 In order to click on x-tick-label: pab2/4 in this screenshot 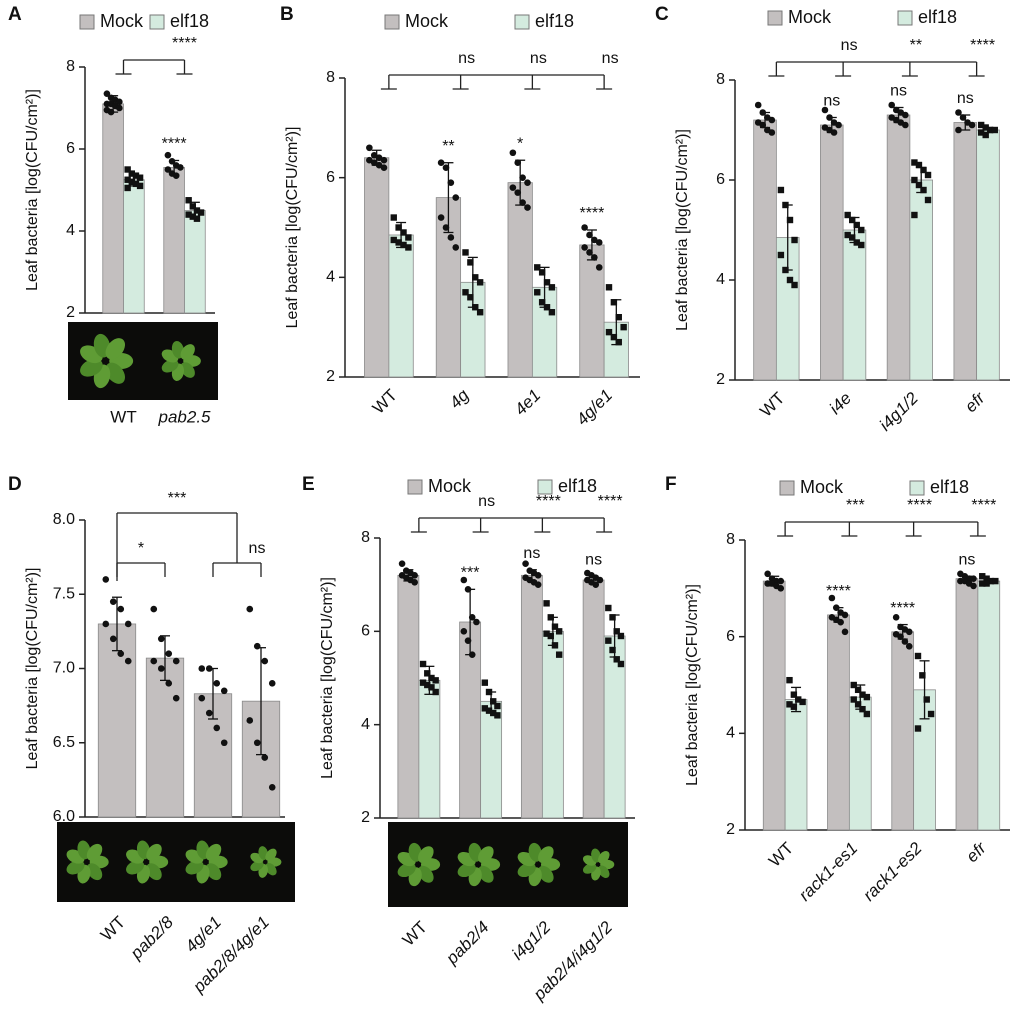, I will do `click(467, 943)`.